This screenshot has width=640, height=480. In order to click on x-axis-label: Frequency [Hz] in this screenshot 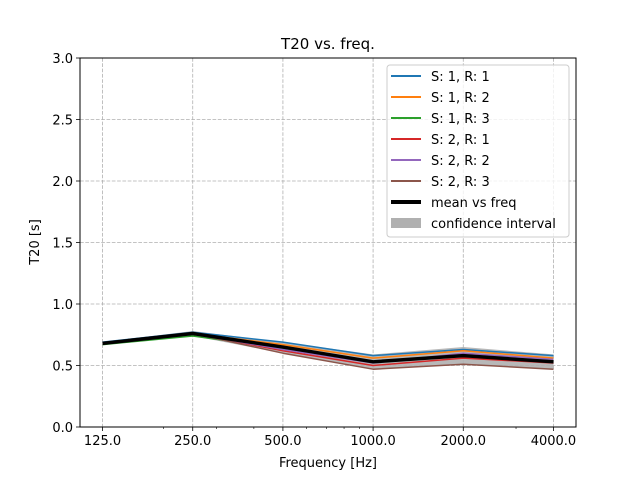, I will do `click(328, 463)`.